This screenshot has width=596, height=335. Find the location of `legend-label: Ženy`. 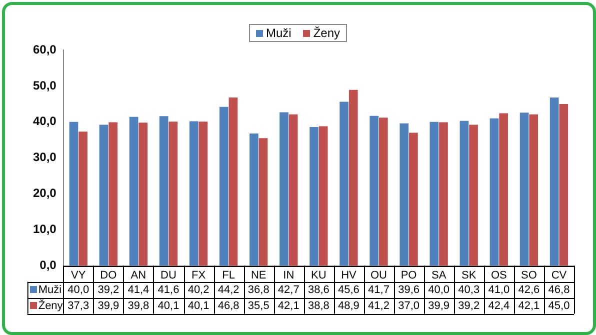

legend-label: Ženy is located at coordinates (50, 306).